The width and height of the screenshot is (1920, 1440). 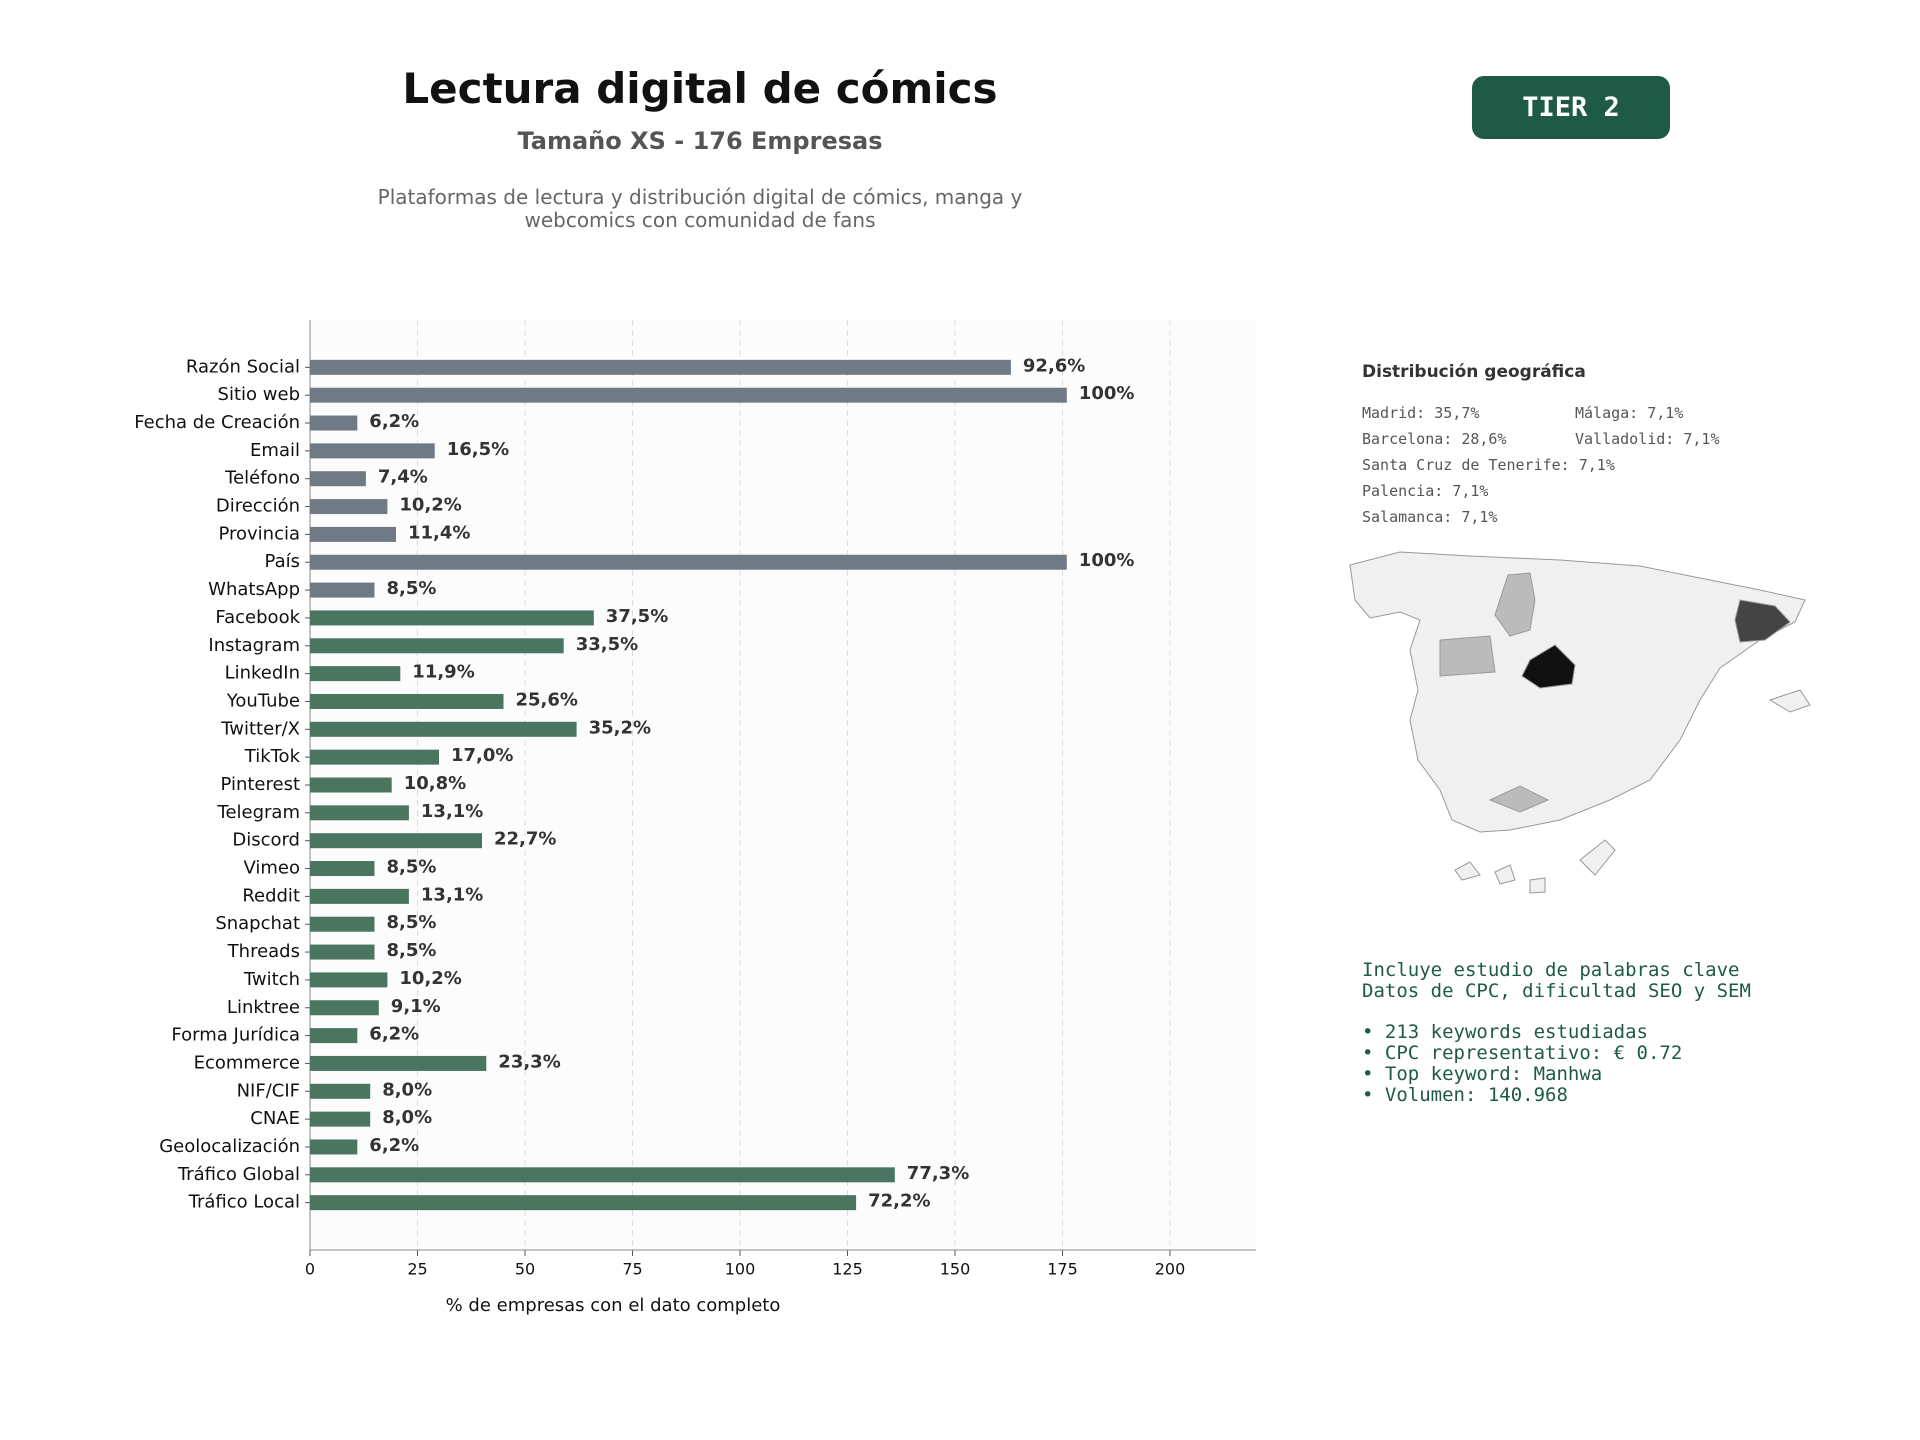 I want to click on value-label: 9,1%, so click(x=416, y=1006).